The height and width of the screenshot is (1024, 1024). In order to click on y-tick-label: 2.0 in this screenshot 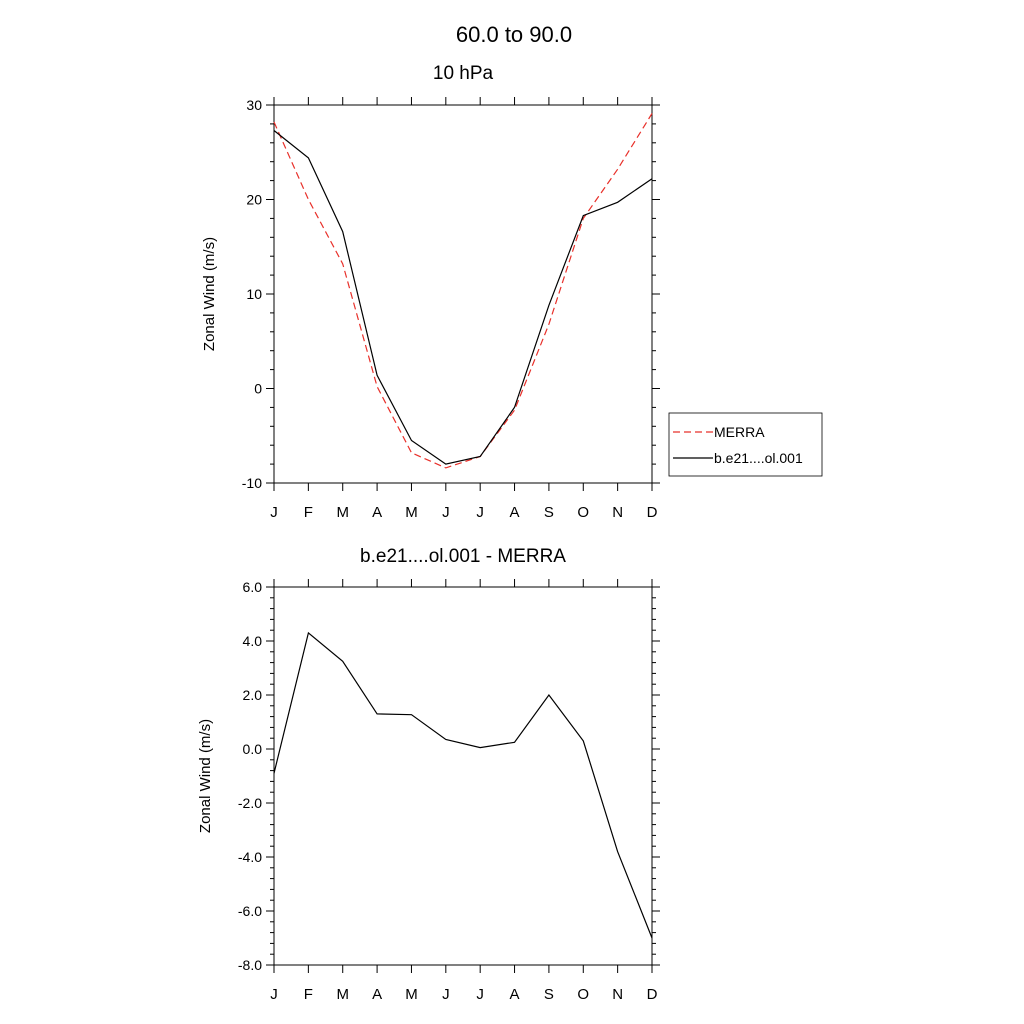, I will do `click(253, 695)`.